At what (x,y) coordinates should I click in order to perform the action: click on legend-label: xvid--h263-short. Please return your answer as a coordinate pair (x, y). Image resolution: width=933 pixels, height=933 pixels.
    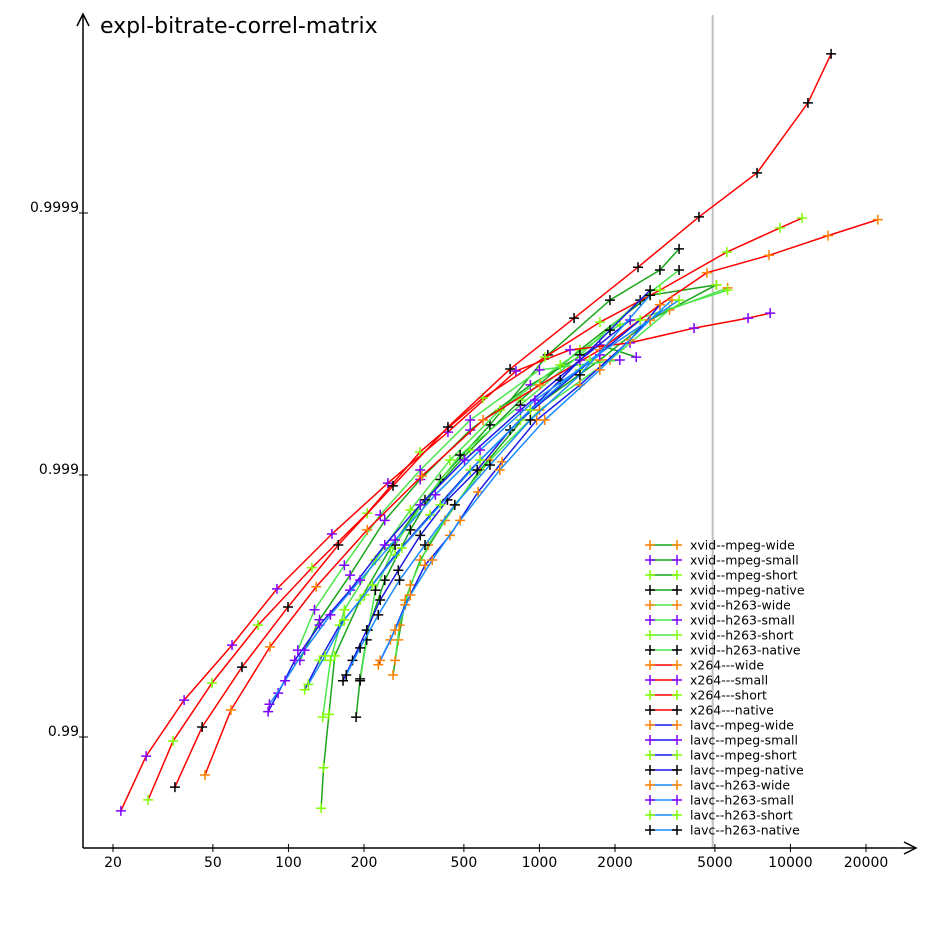
    Looking at the image, I should click on (742, 635).